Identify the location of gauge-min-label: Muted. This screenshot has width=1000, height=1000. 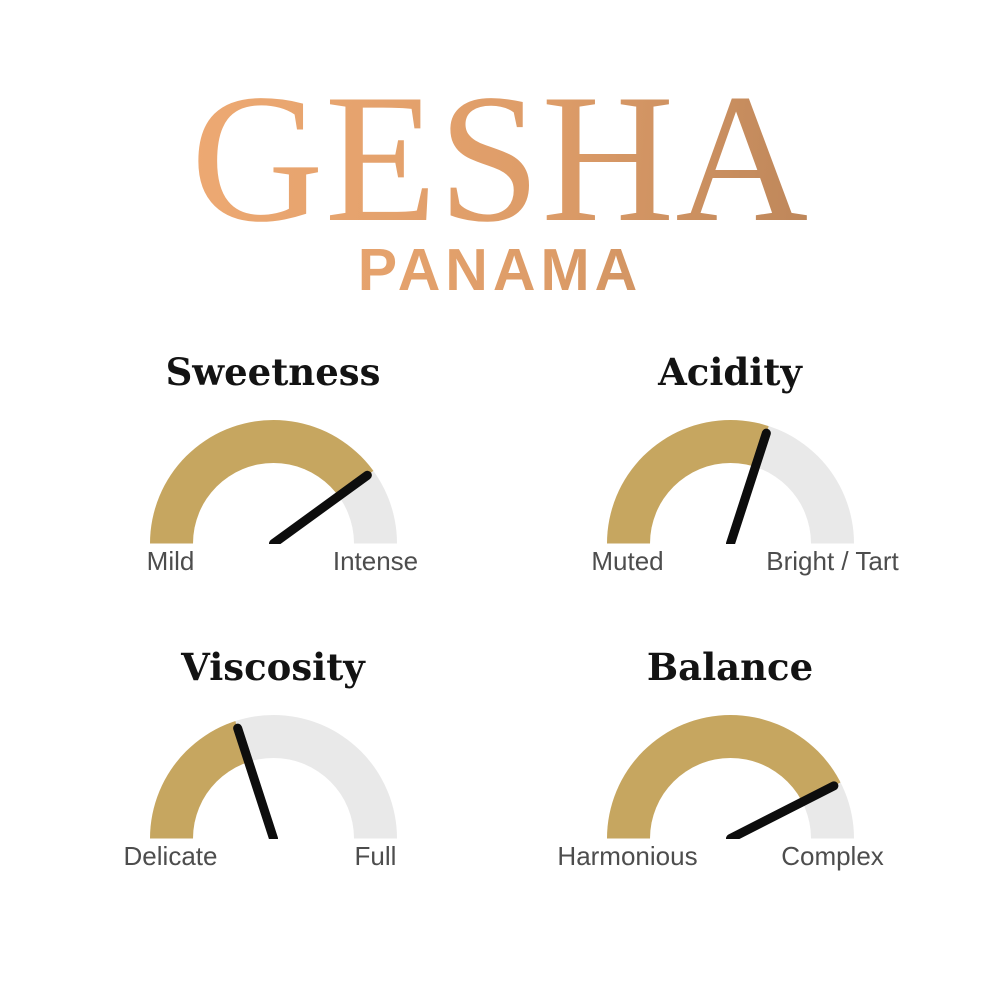
(627, 561).